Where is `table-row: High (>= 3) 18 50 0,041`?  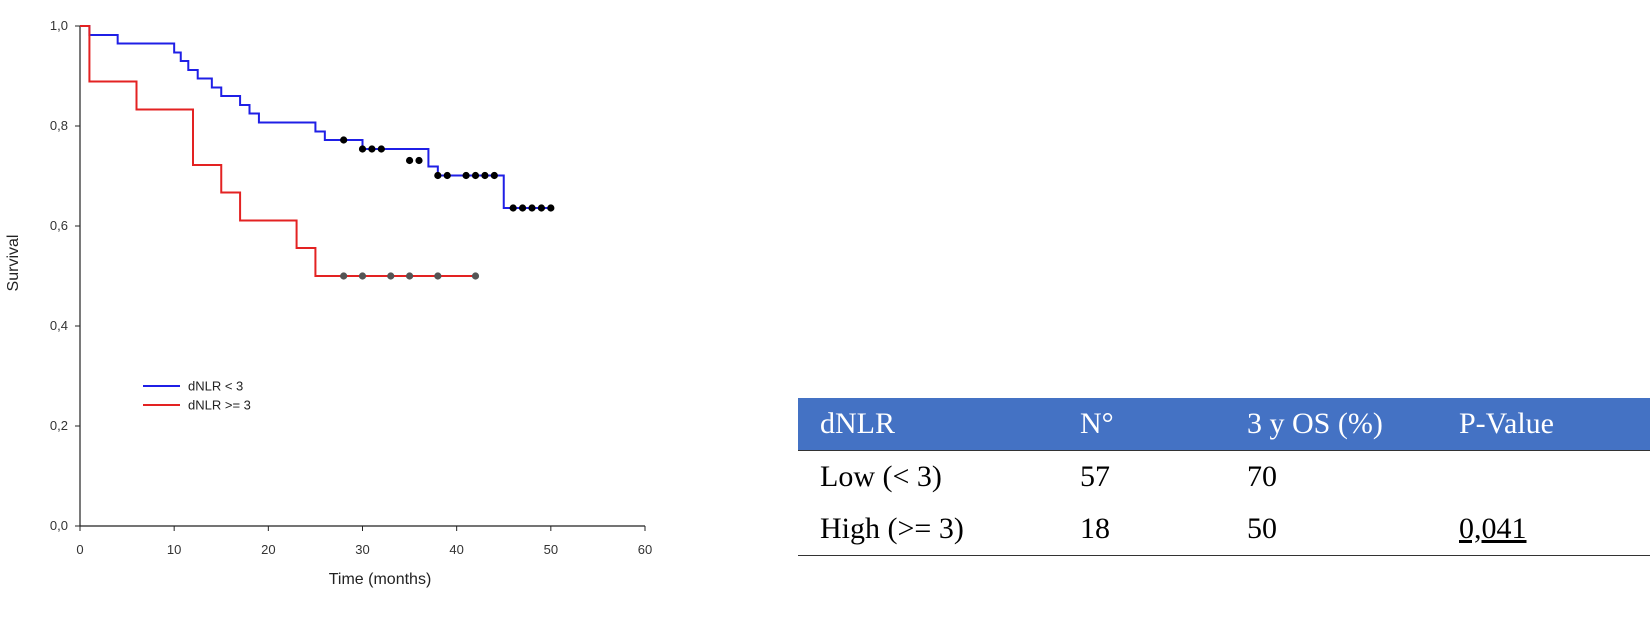
table-row: High (>= 3) 18 50 0,041 is located at coordinates (1224, 529).